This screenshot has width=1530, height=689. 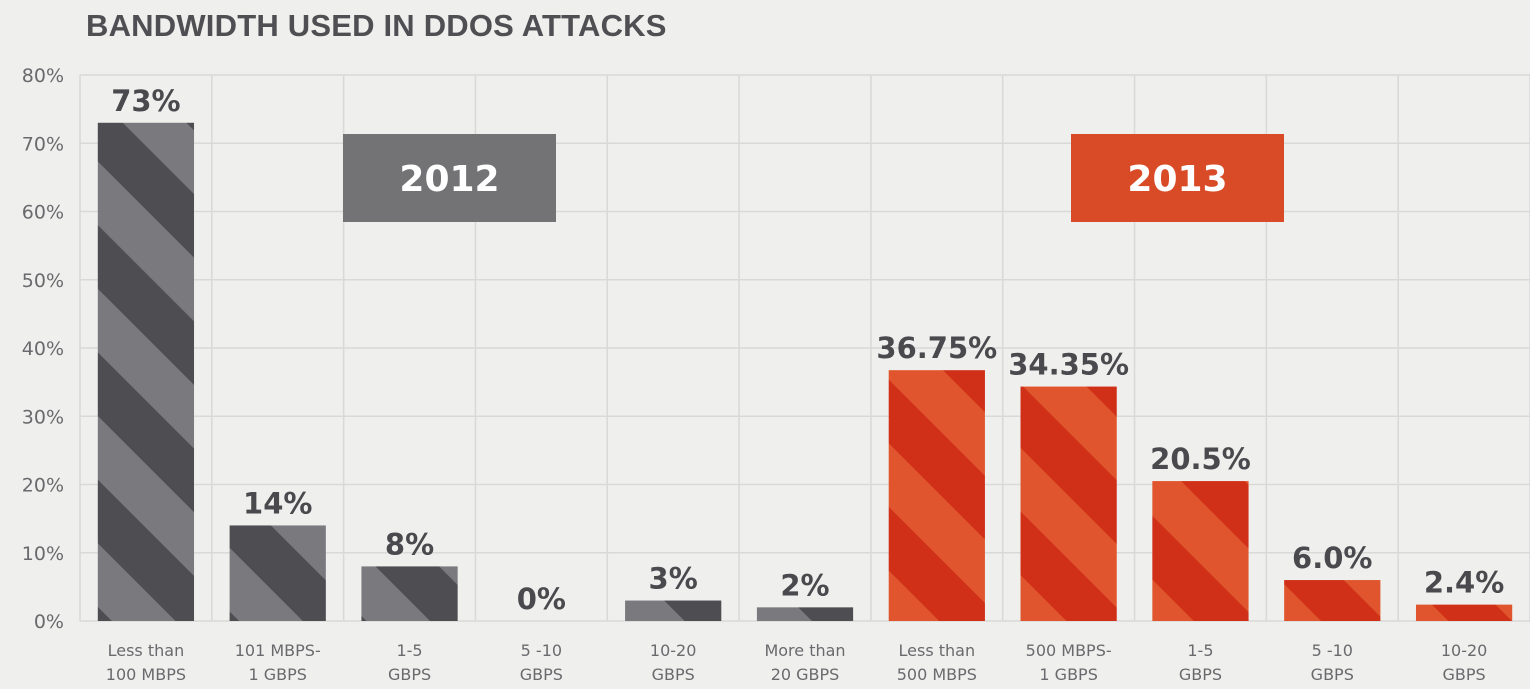 I want to click on x-tick-label: 20 GBPS, so click(x=805, y=674).